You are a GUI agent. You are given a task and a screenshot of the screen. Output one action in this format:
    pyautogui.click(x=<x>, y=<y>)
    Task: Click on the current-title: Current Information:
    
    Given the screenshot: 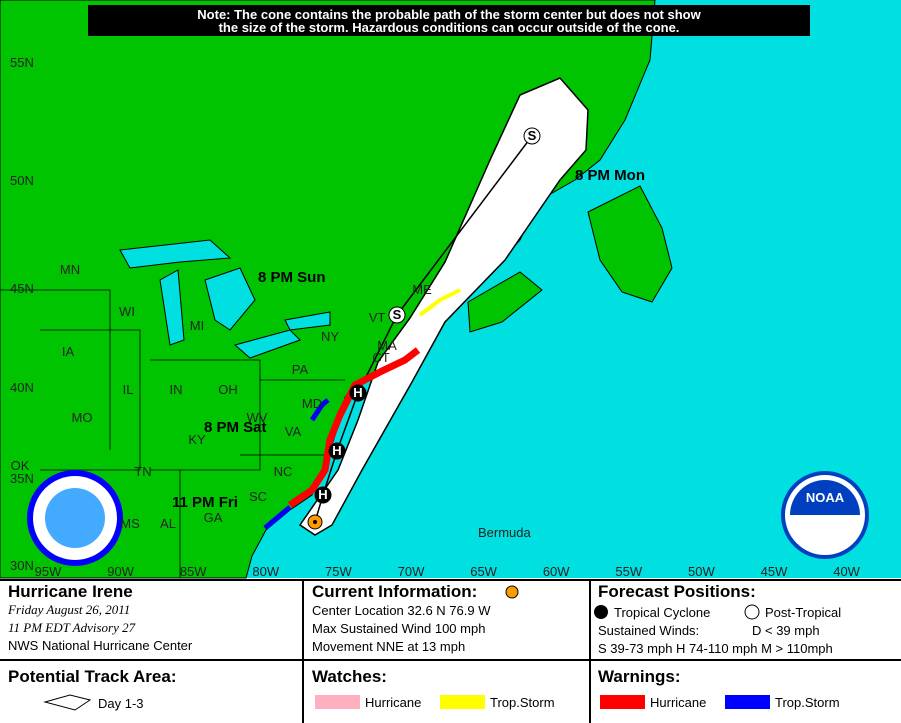 What is the action you would take?
    pyautogui.click(x=394, y=591)
    